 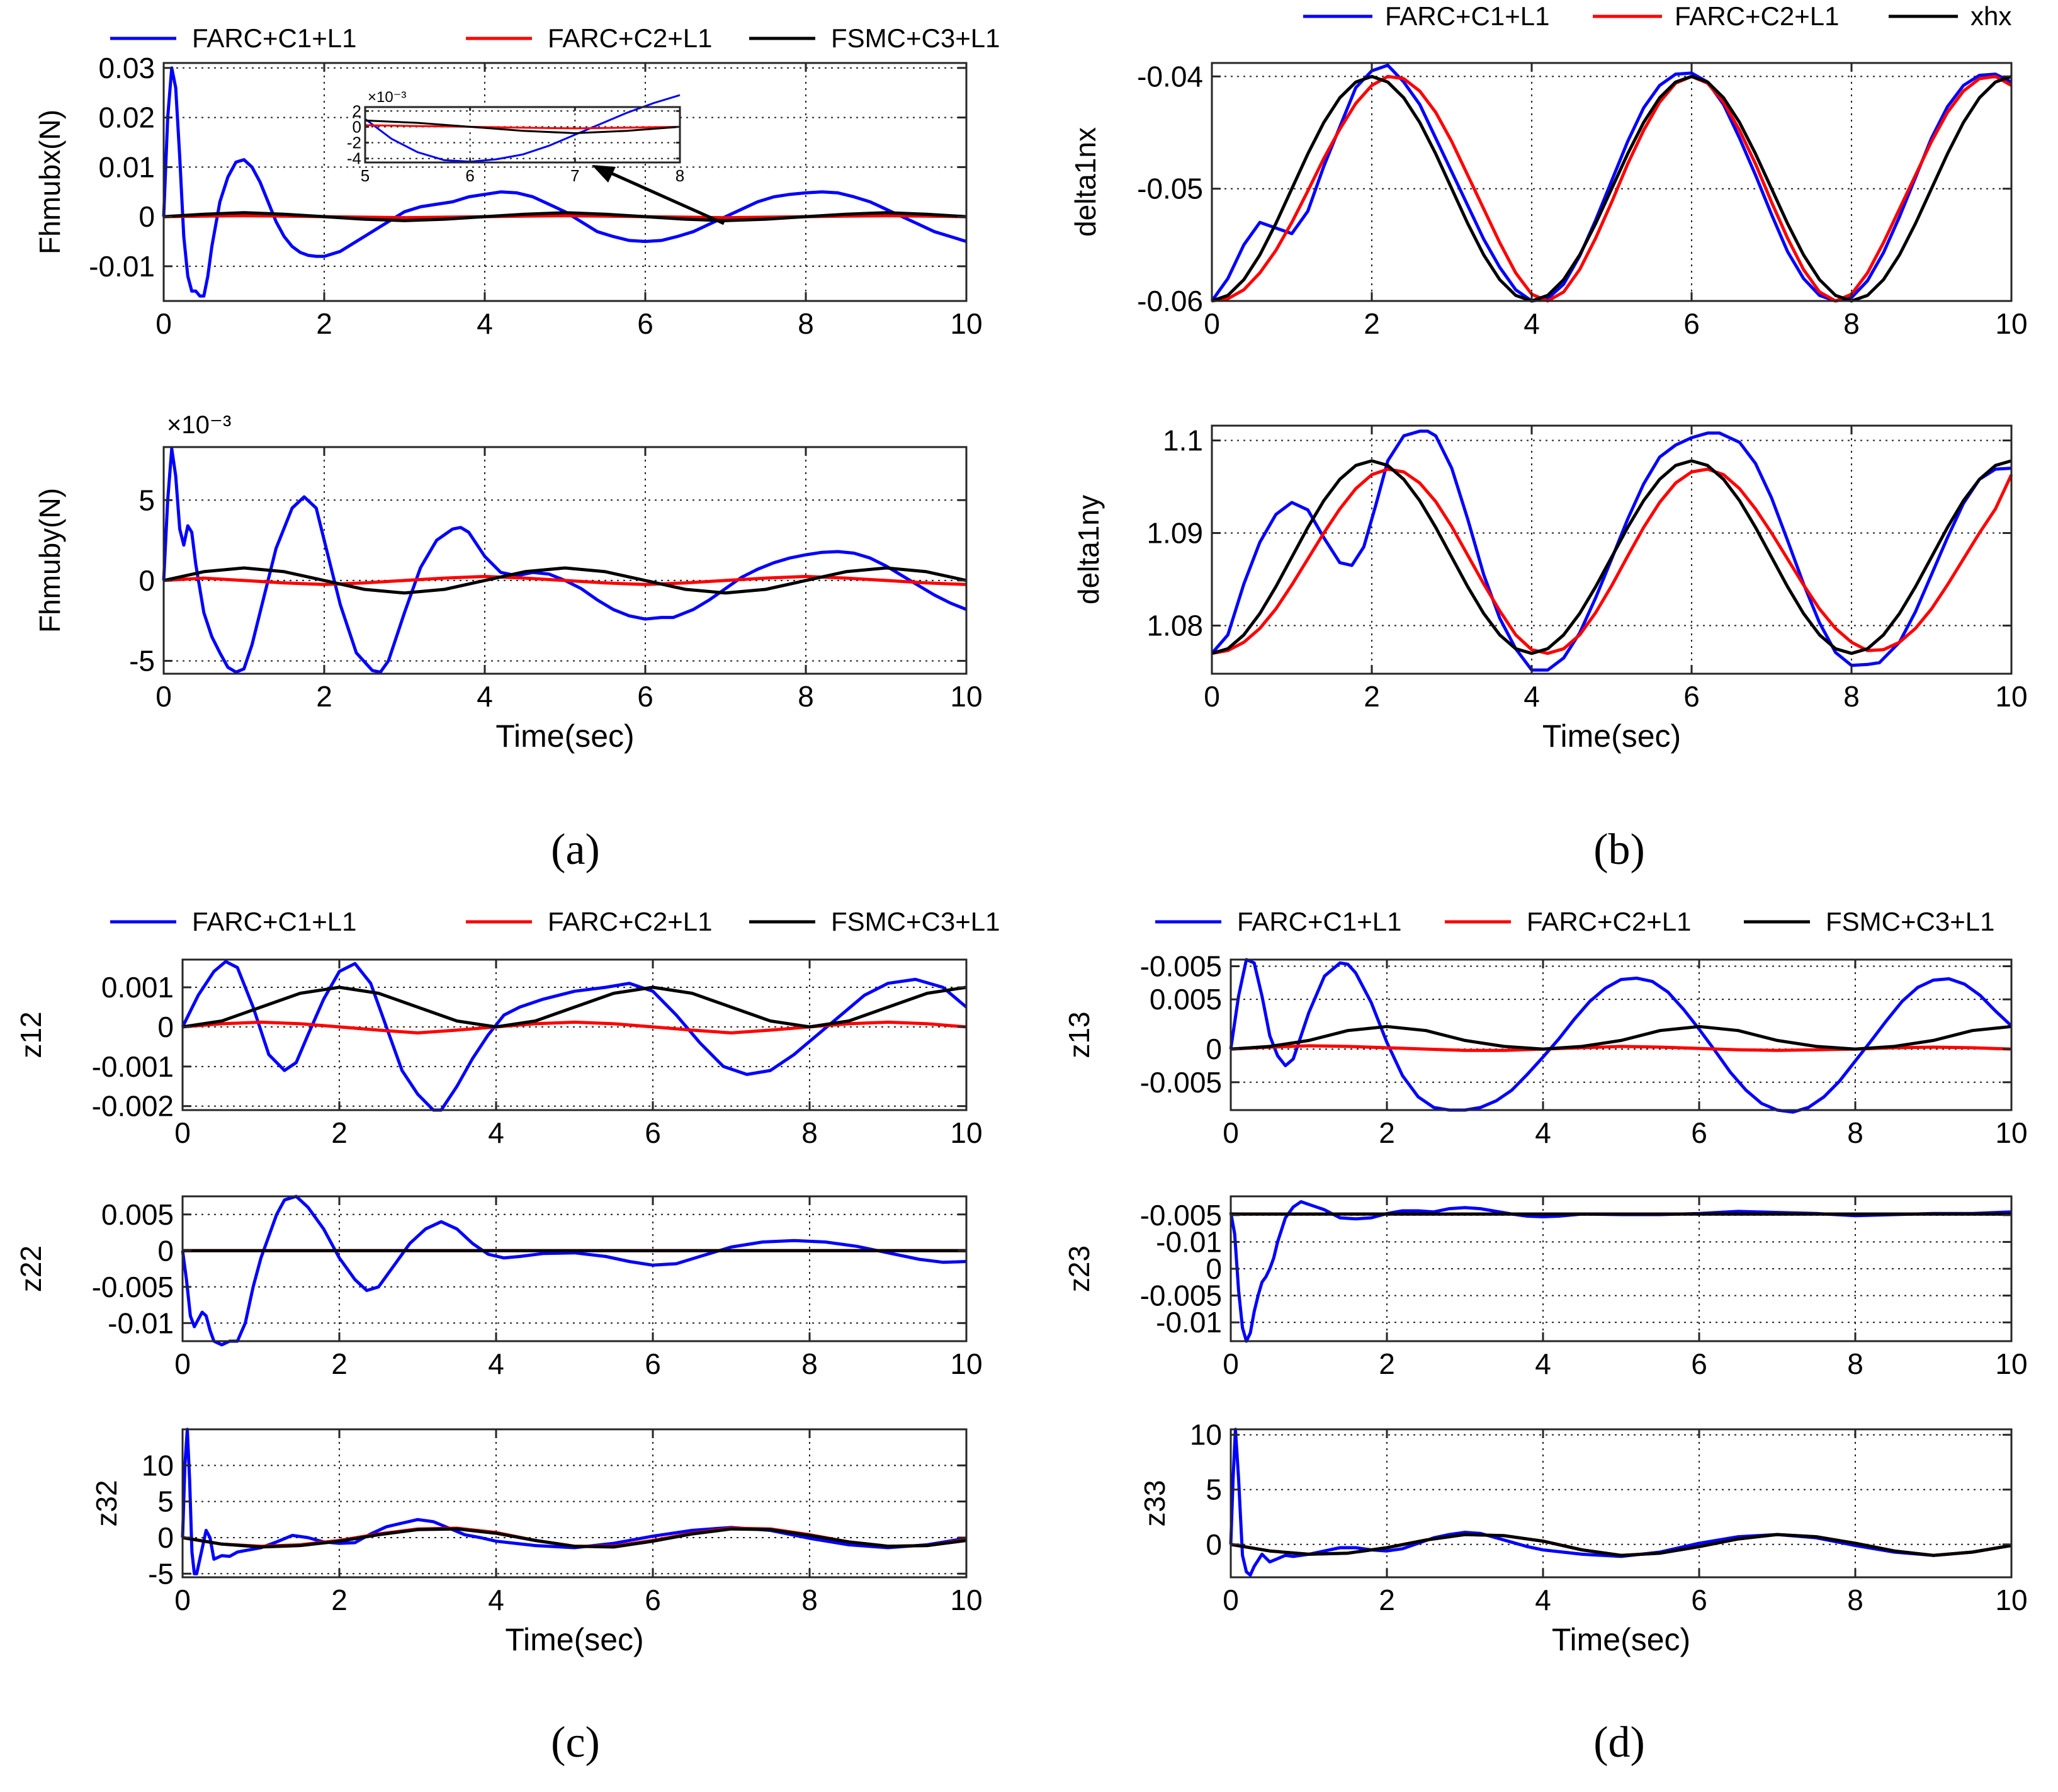 What do you see at coordinates (107, 1503) in the screenshot?
I see `y-axis-label: z32` at bounding box center [107, 1503].